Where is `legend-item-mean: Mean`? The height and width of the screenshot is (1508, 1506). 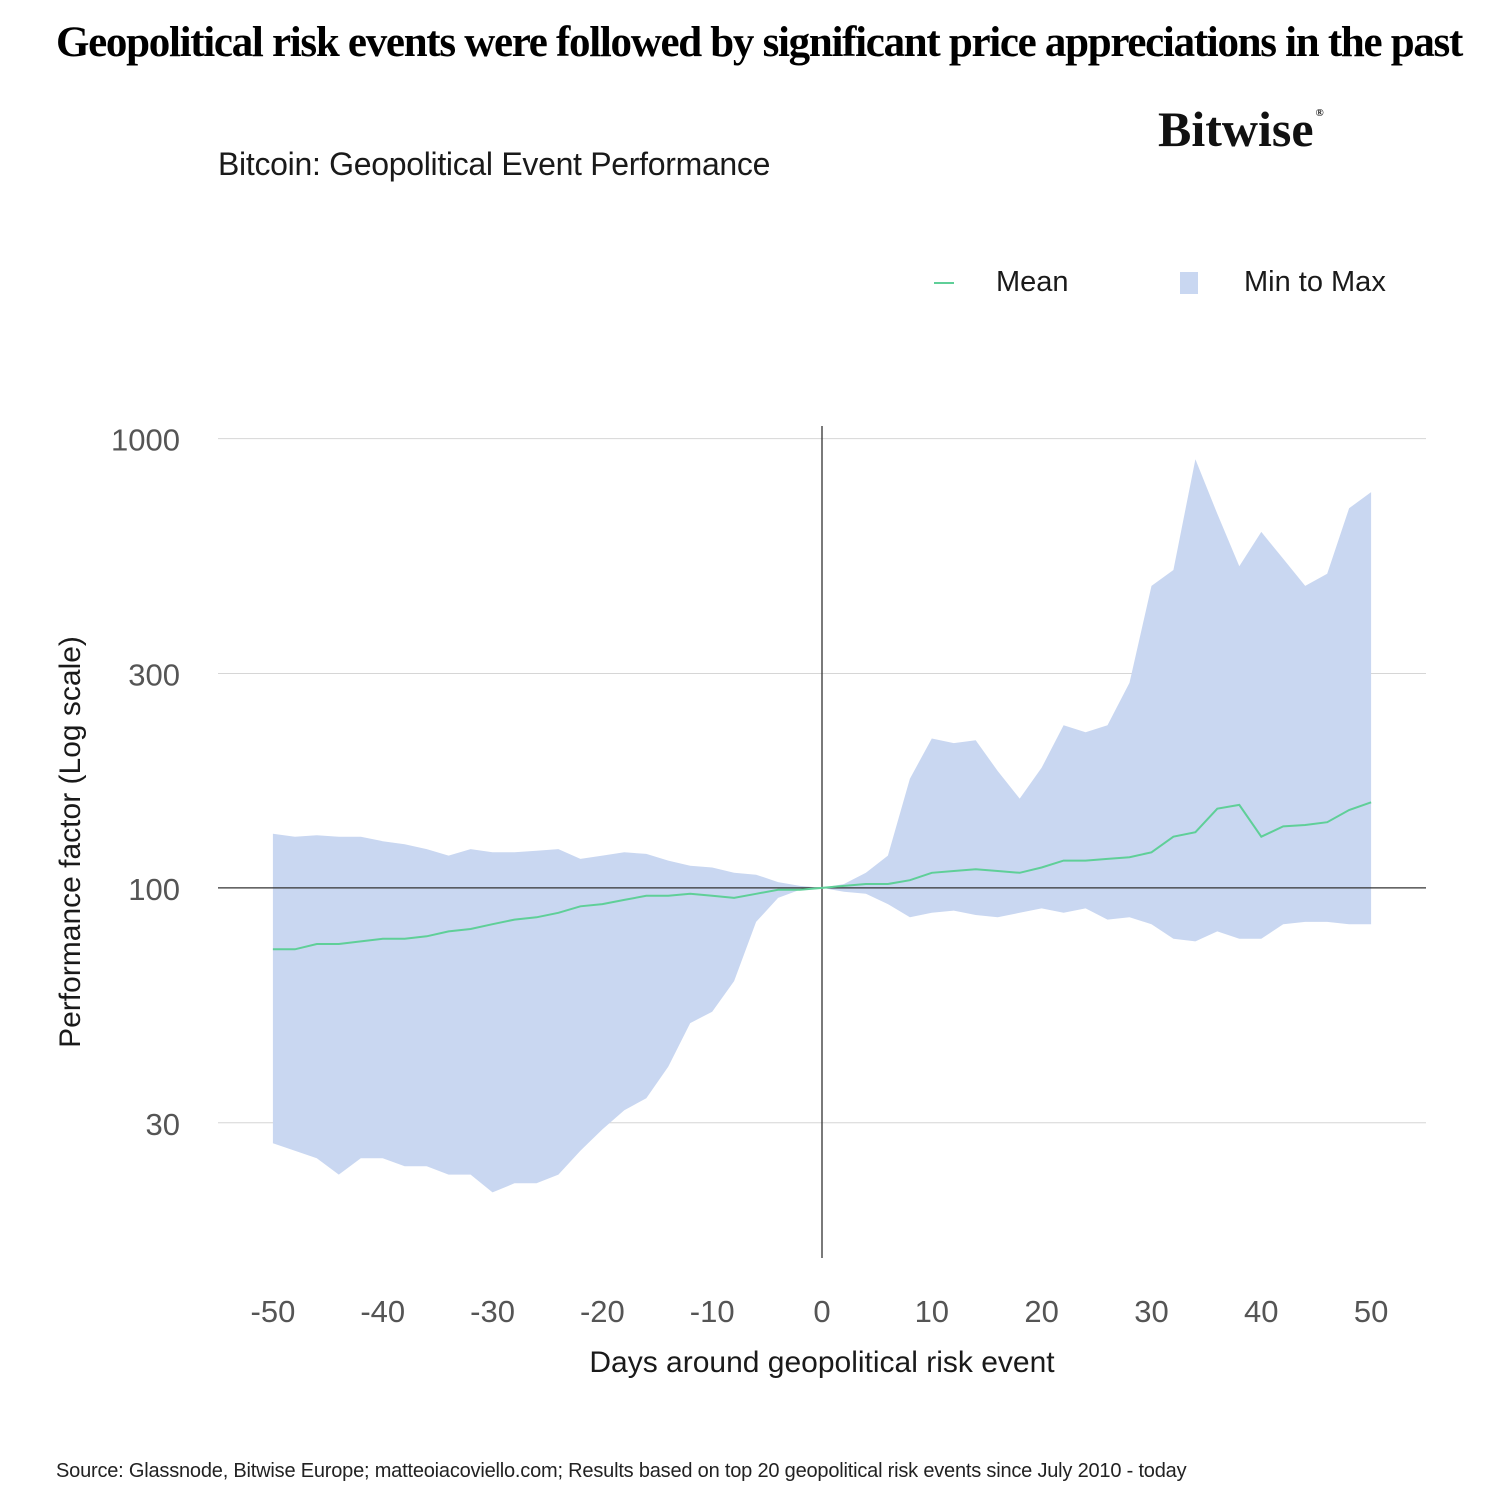
legend-item-mean: Mean is located at coordinates (1001, 282).